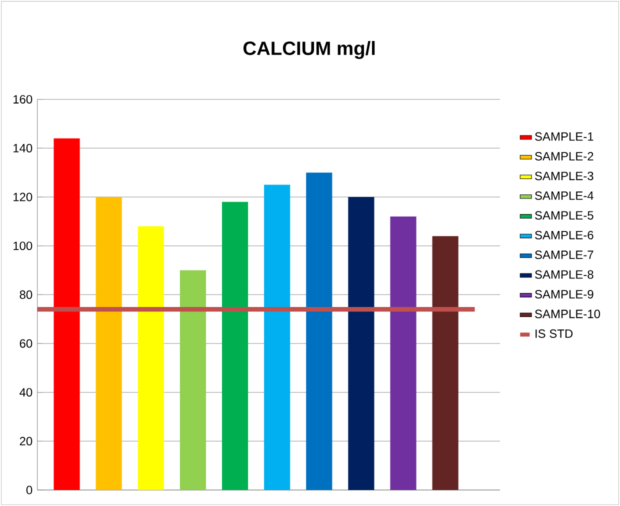 The image size is (620, 506). Describe the element at coordinates (23, 99) in the screenshot. I see `y-tick-label: 160` at that location.